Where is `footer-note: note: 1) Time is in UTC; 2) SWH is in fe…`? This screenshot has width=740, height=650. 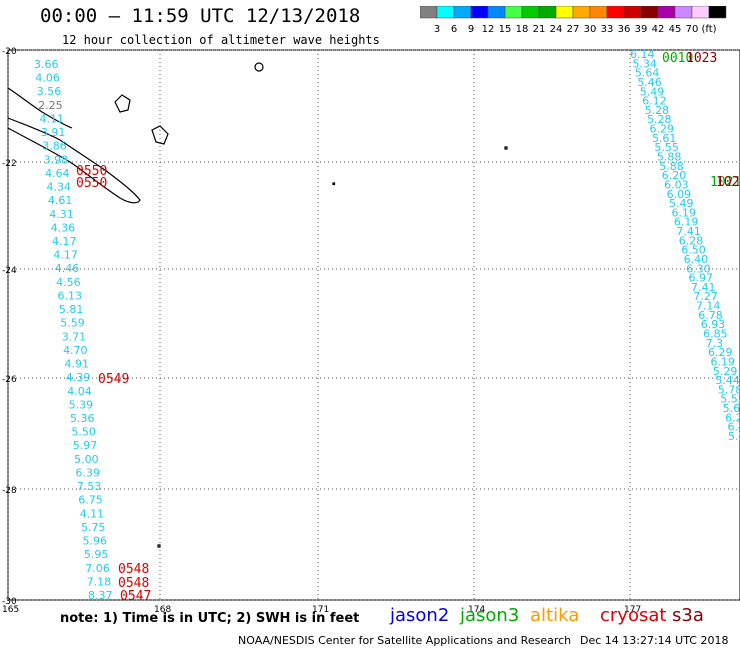
footer-note: note: 1) Time is in UTC; 2) SWH is in fe… is located at coordinates (210, 618).